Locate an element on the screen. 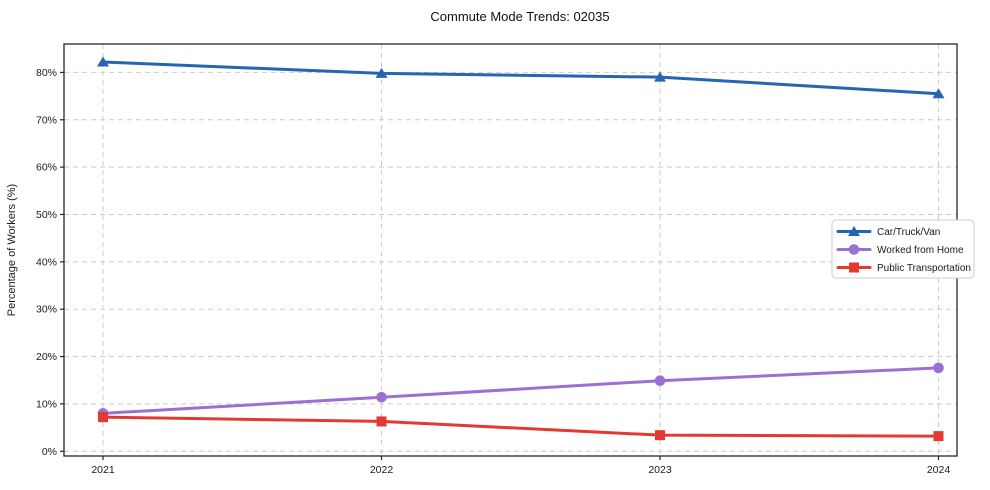 The height and width of the screenshot is (490, 990). y-tick-label: 10% is located at coordinates (46, 404).